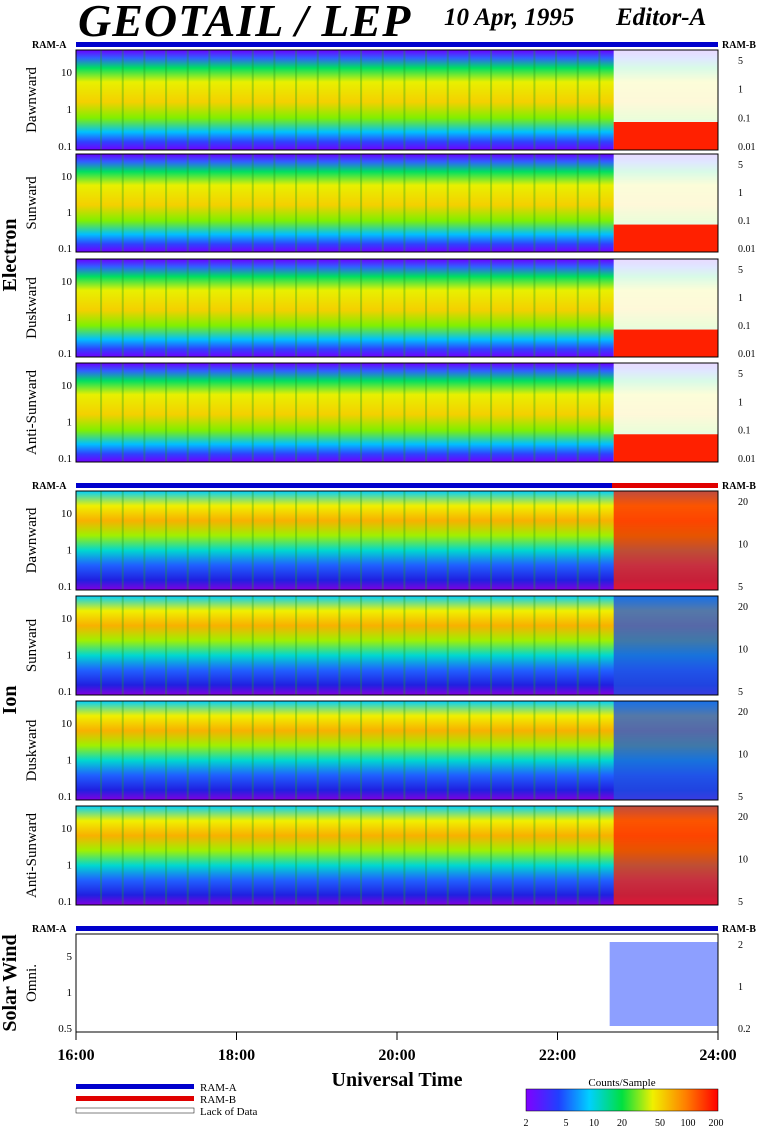 This screenshot has height=1128, width=762. What do you see at coordinates (135, 1110) in the screenshot?
I see `legend-lack-swatch` at bounding box center [135, 1110].